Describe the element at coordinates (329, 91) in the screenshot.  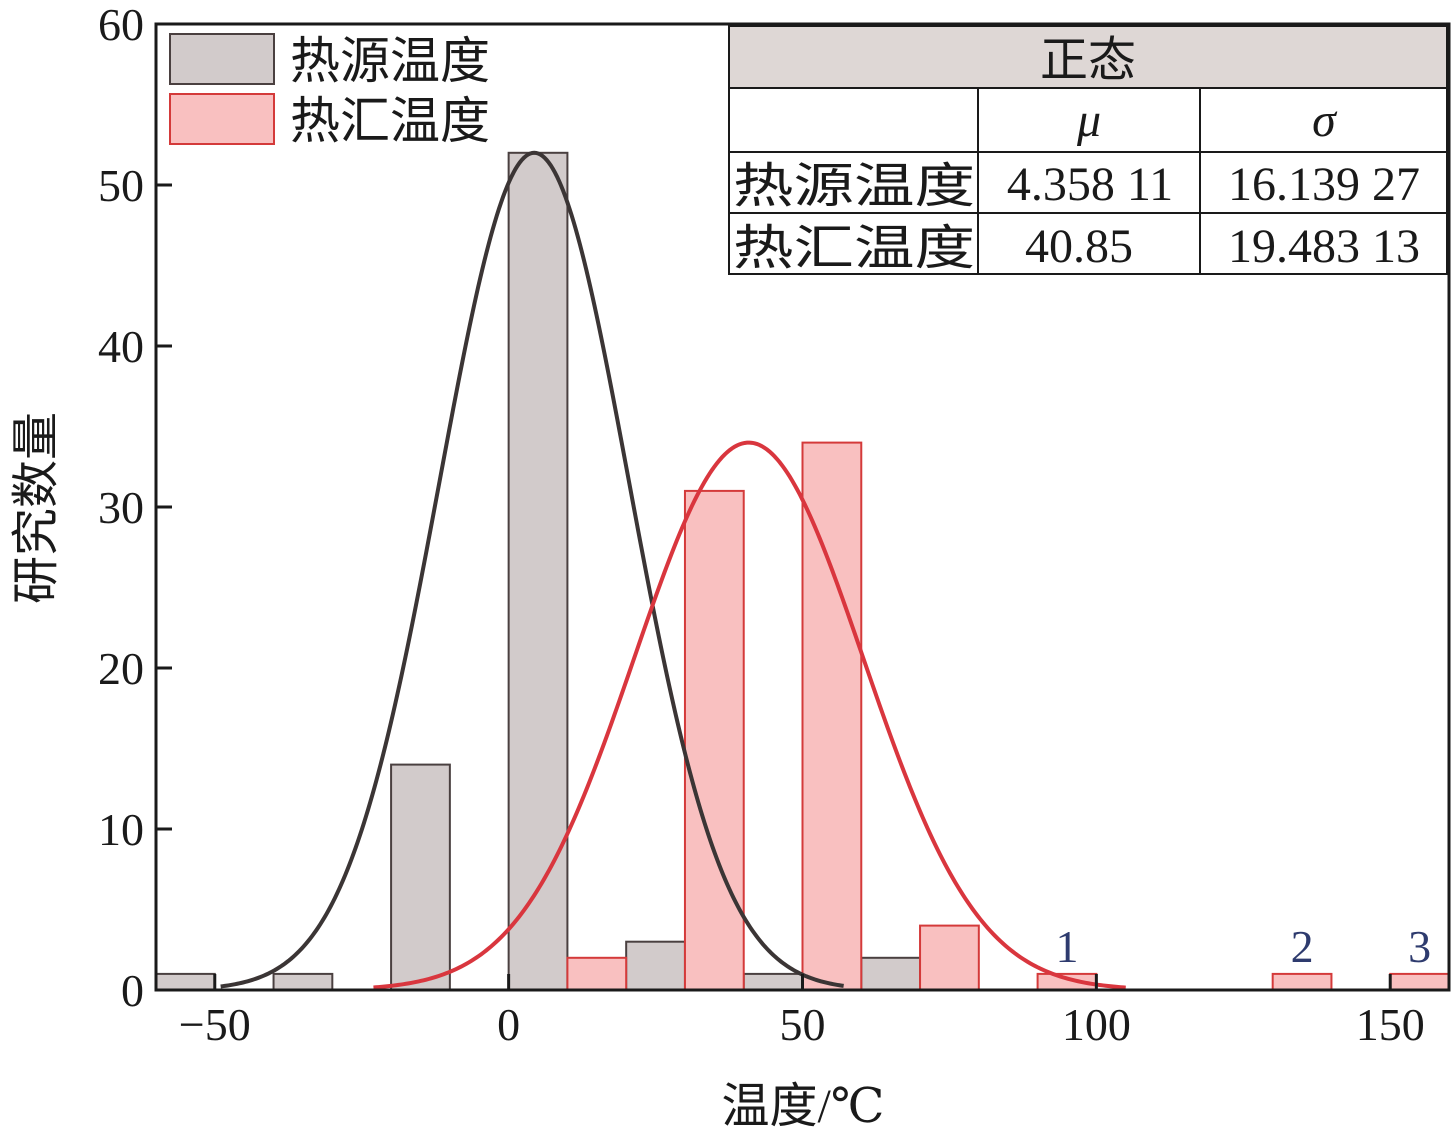
I see `legend: 热源温度 热汇温度` at that location.